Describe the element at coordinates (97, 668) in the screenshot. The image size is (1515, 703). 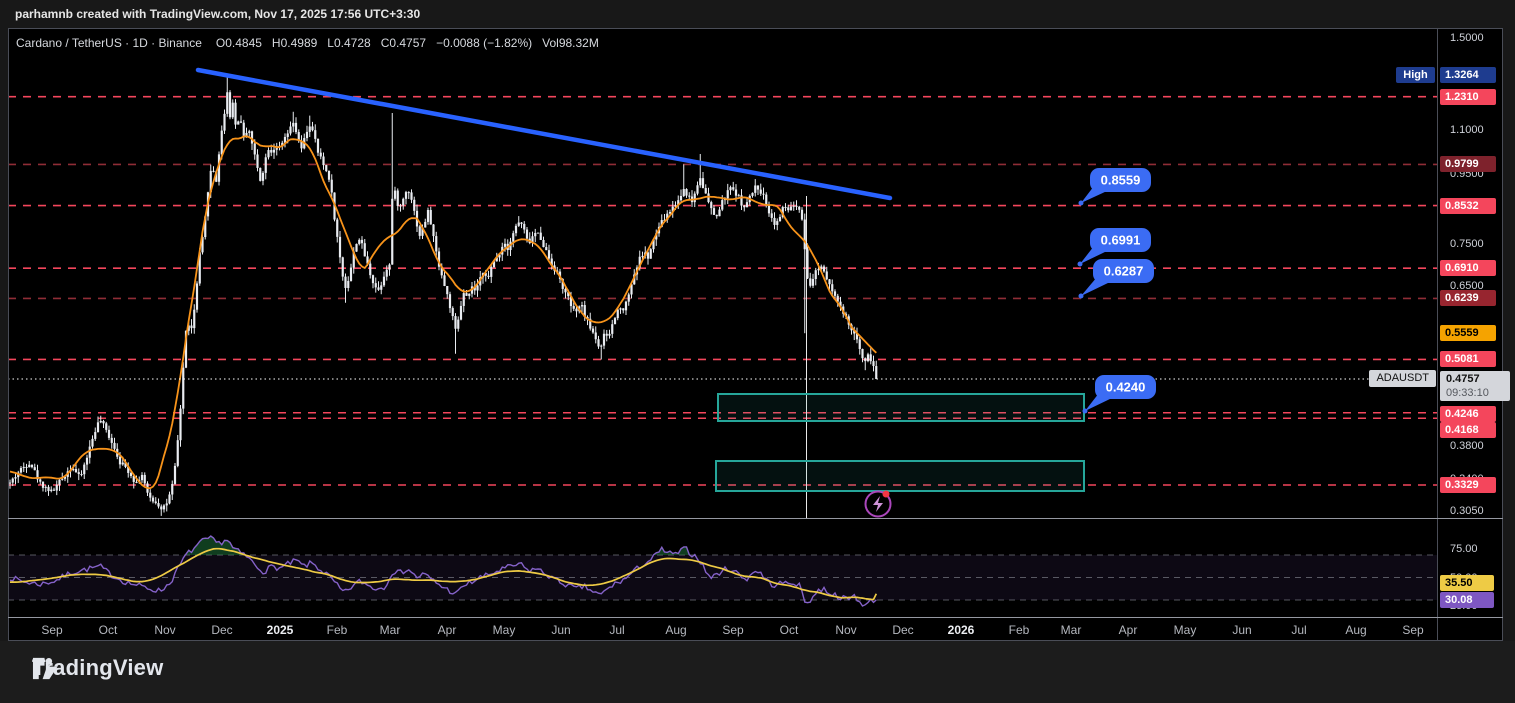
I see `tradingview-brand: TradingView` at that location.